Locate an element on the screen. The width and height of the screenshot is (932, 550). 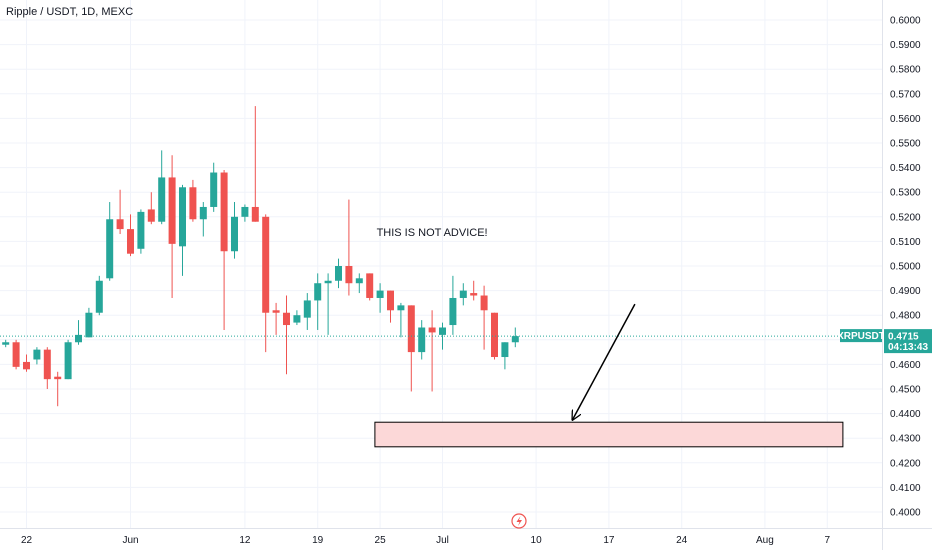
y-tick-label: 0.4500 is located at coordinates (905, 390).